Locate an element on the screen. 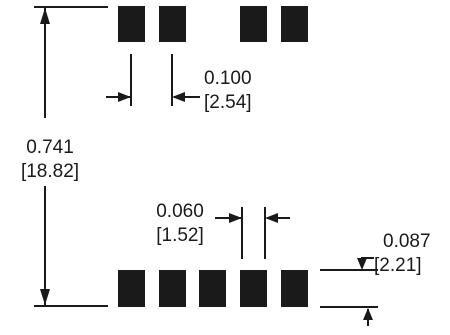 The width and height of the screenshot is (450, 335). top-pitch-mm: [2.54] is located at coordinates (228, 102).